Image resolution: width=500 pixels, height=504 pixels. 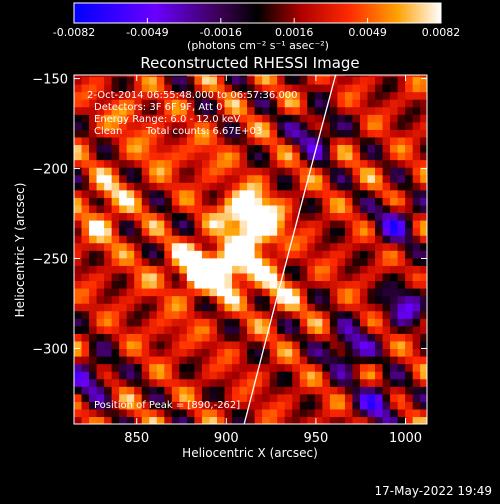 I want to click on x-tick-label: 1000, so click(x=405, y=438).